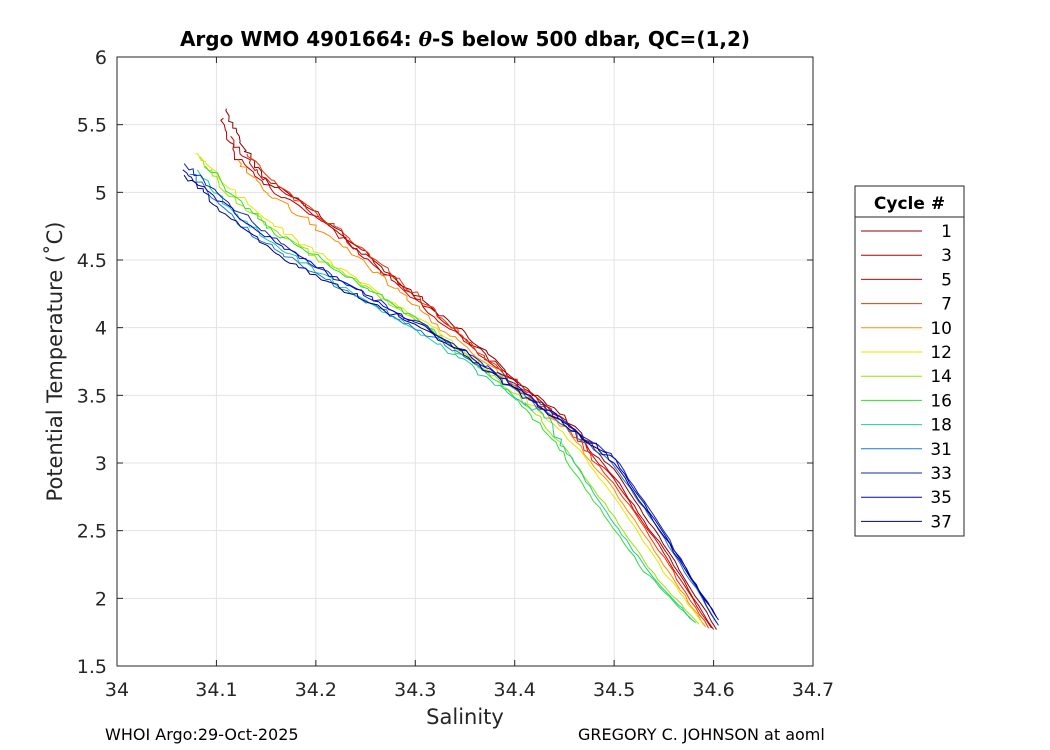 The height and width of the screenshot is (750, 1050). Describe the element at coordinates (941, 498) in the screenshot. I see `legend-label-cycle-35: 35` at that location.